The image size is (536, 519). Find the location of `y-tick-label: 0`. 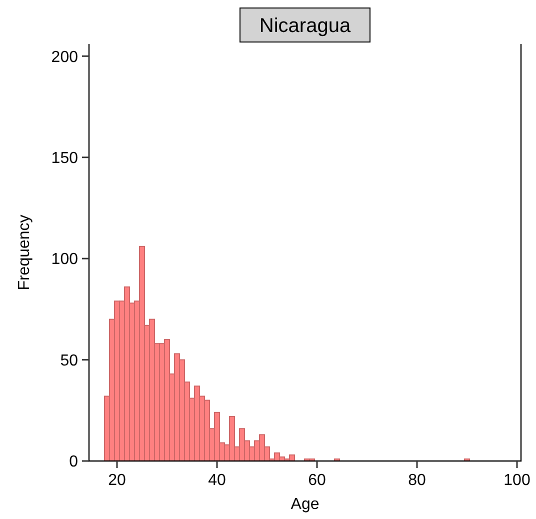

y-tick-label: 0 is located at coordinates (73, 462).